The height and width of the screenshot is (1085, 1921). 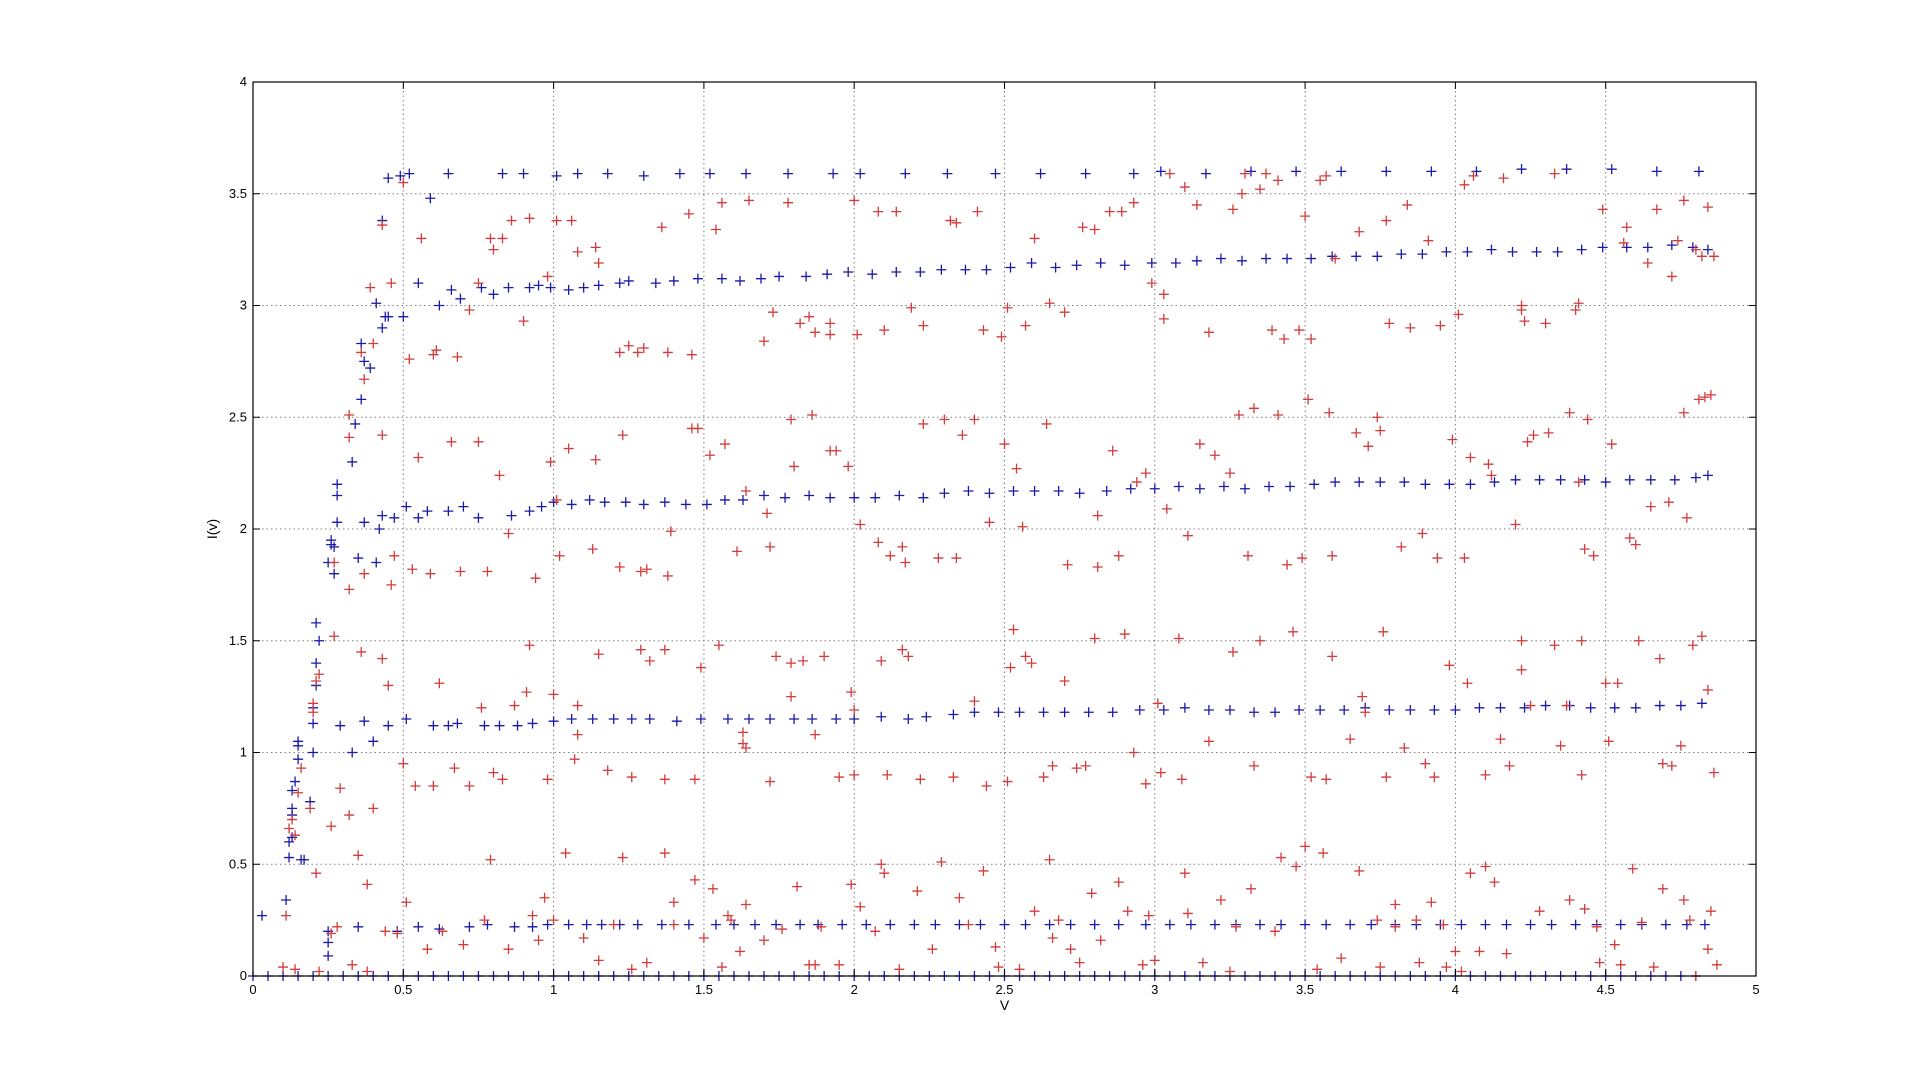 I want to click on y-tick-label: 3, so click(x=243, y=305).